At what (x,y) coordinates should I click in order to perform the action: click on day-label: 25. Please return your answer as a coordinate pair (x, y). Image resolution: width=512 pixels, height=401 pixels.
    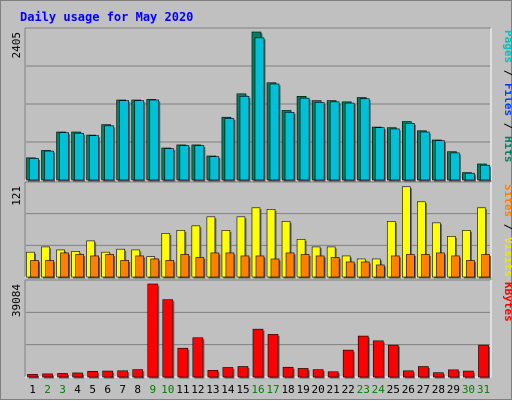
    Looking at the image, I should click on (393, 389).